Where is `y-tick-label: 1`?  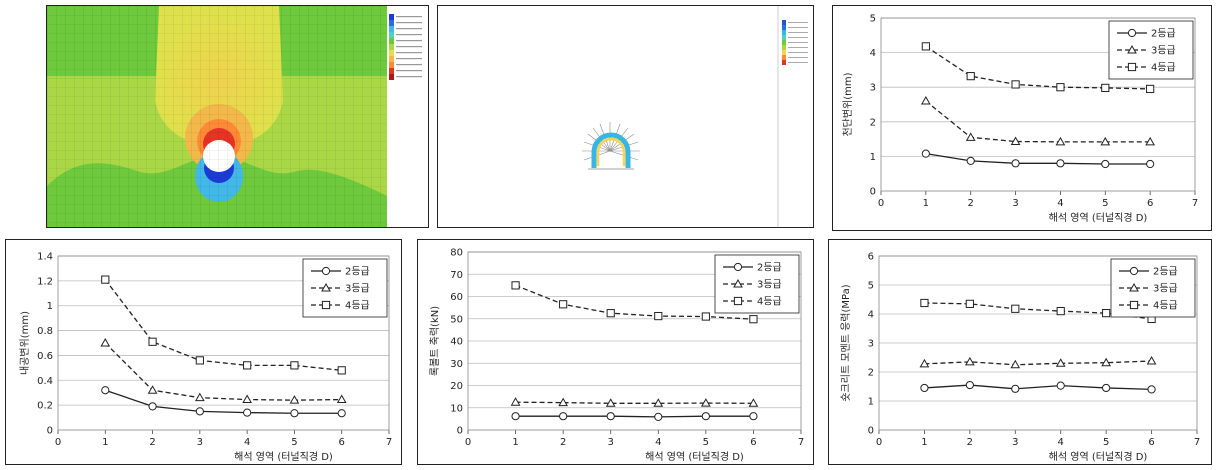
y-tick-label: 1 is located at coordinates (50, 306).